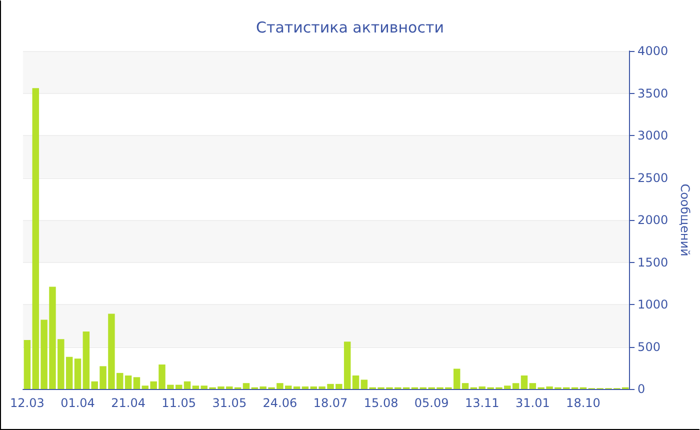  Describe the element at coordinates (77, 403) in the screenshot. I see `x-tick-label: 01.04` at that location.